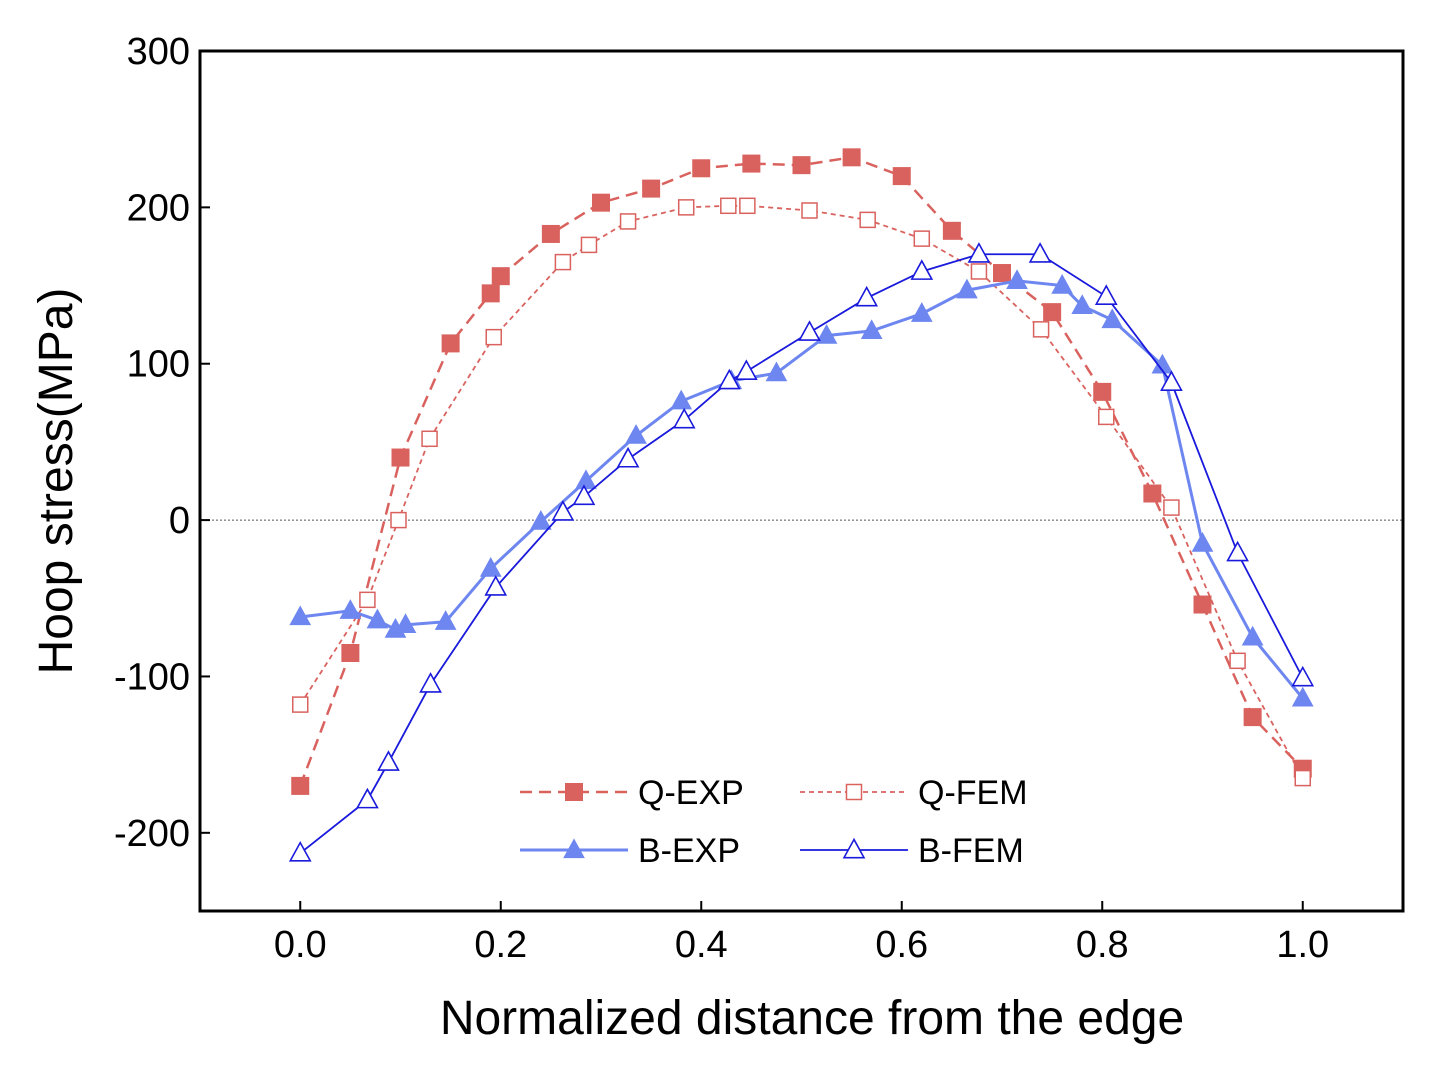 This screenshot has height=1066, width=1437. What do you see at coordinates (500, 945) in the screenshot?
I see `x-tick-label: 0.2` at bounding box center [500, 945].